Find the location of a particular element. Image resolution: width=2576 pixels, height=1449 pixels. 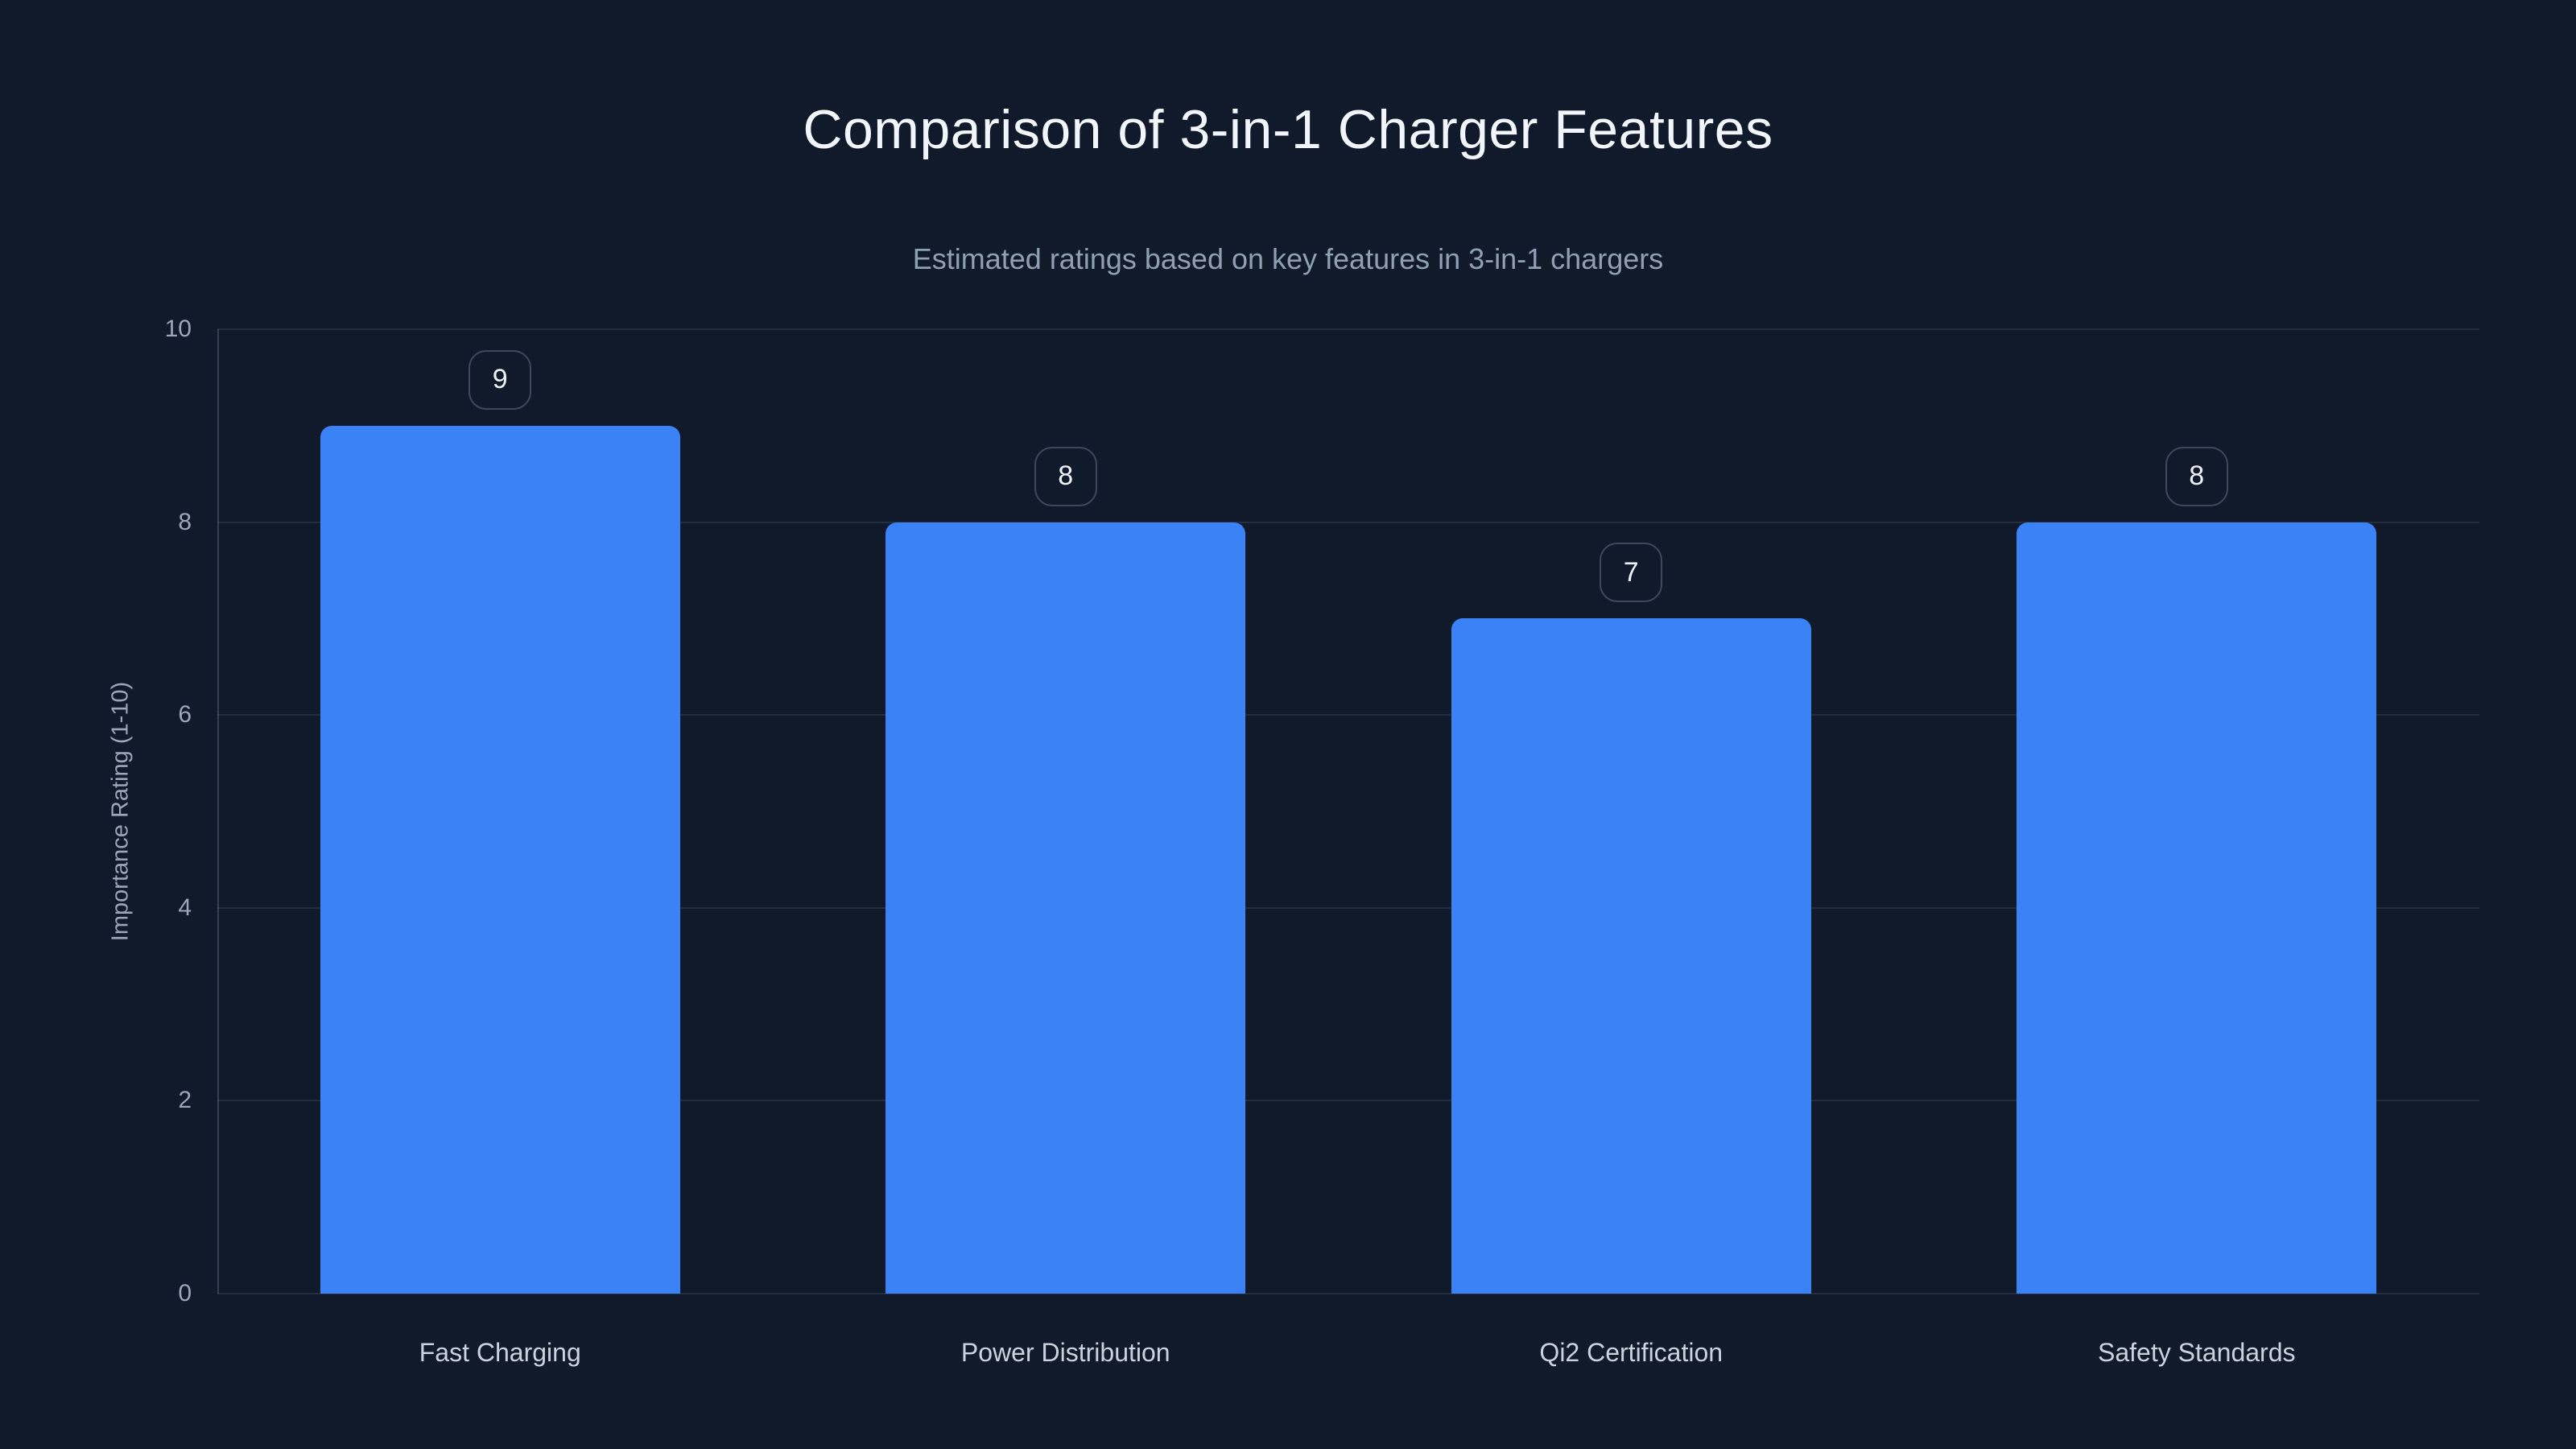

y-tick-label: 6 is located at coordinates (185, 715).